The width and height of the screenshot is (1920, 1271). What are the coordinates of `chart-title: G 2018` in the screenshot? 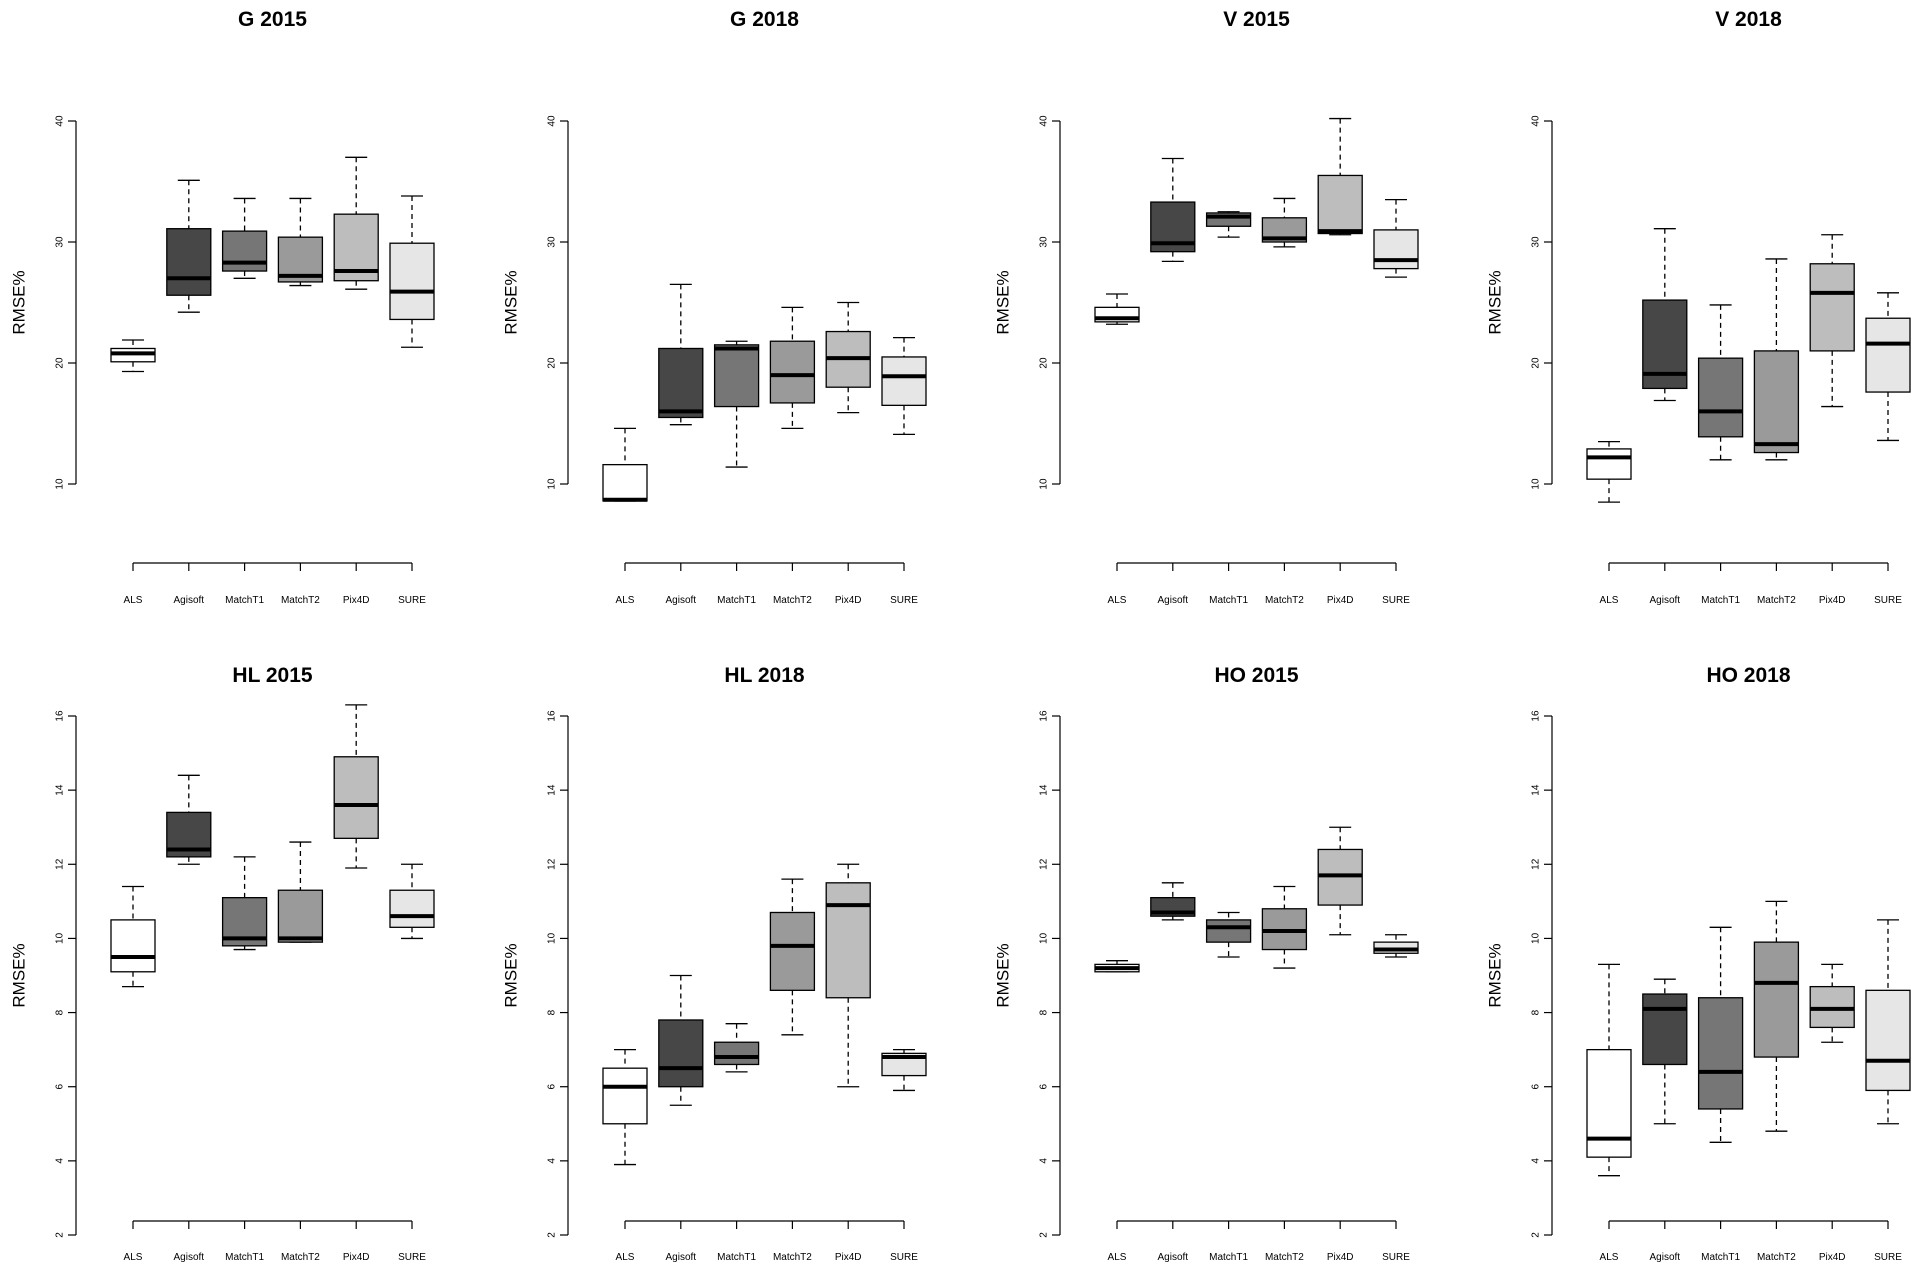 It's located at (764, 19).